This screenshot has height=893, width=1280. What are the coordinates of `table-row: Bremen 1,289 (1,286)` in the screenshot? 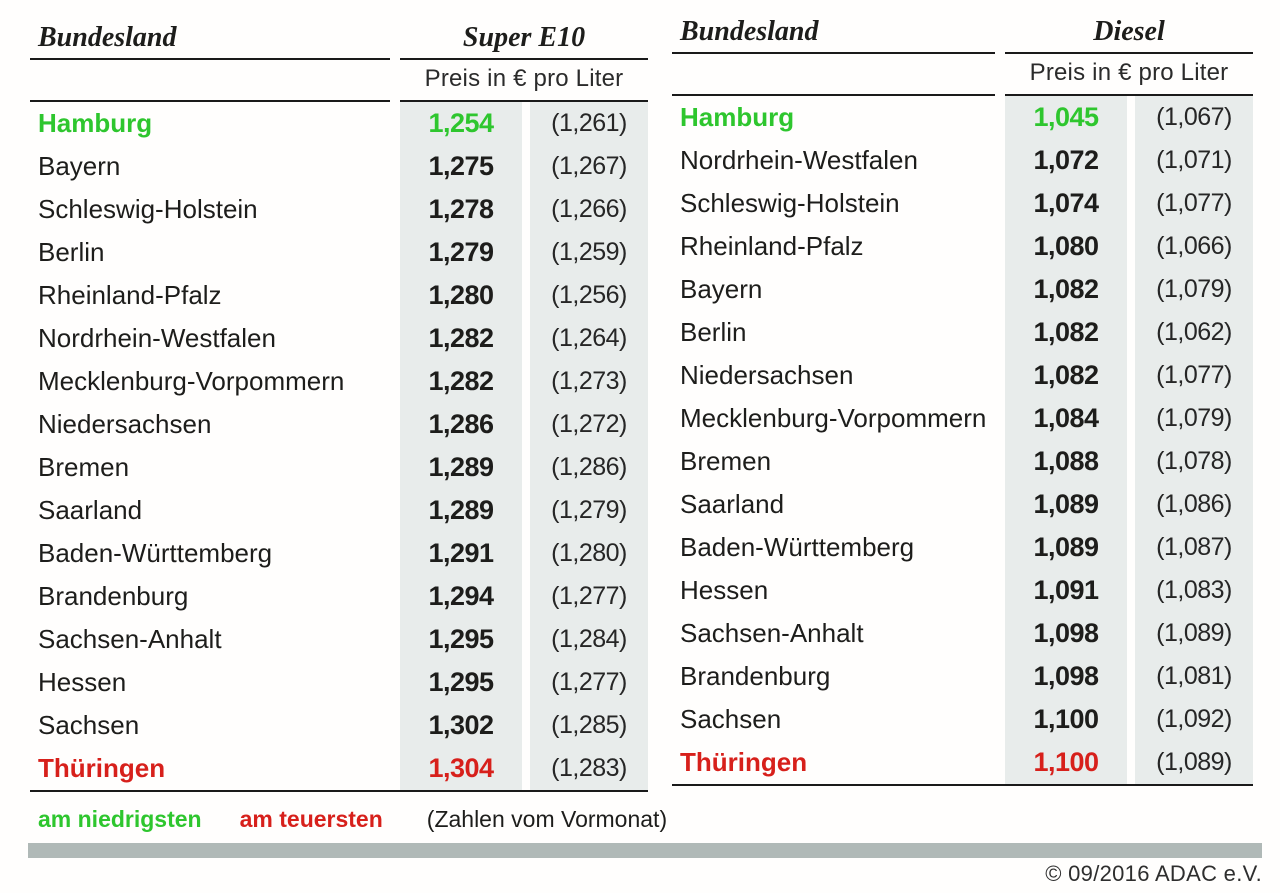 It's located at (339, 467).